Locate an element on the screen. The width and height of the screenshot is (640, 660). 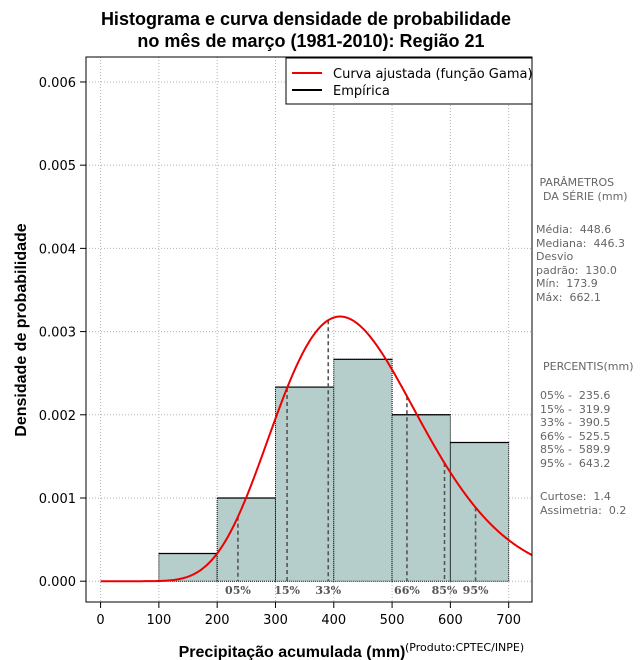
y-tick-label: 0.003 is located at coordinates (57, 333).